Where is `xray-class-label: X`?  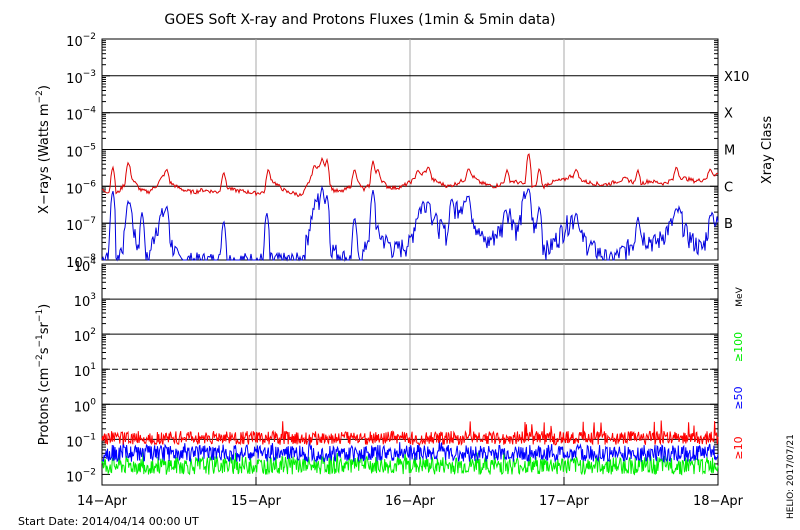
xray-class-label: X is located at coordinates (728, 114).